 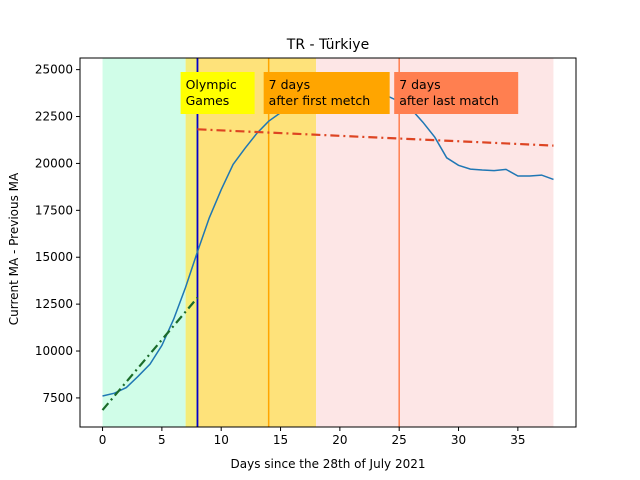 I want to click on x-tick-label: 30, so click(x=458, y=440).